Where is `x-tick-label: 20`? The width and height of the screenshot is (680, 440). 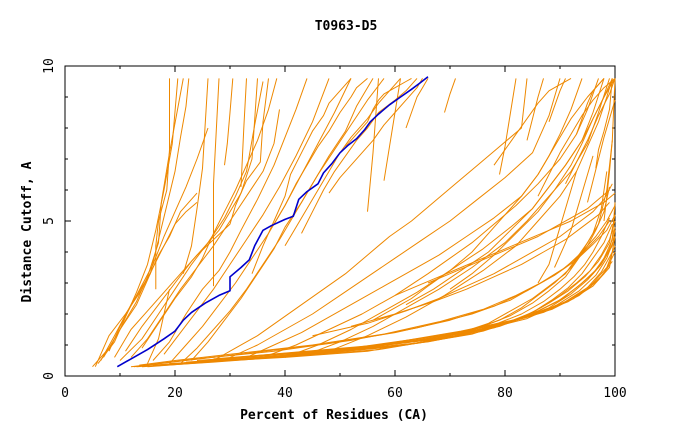
x-tick-label: 20 is located at coordinates (175, 393).